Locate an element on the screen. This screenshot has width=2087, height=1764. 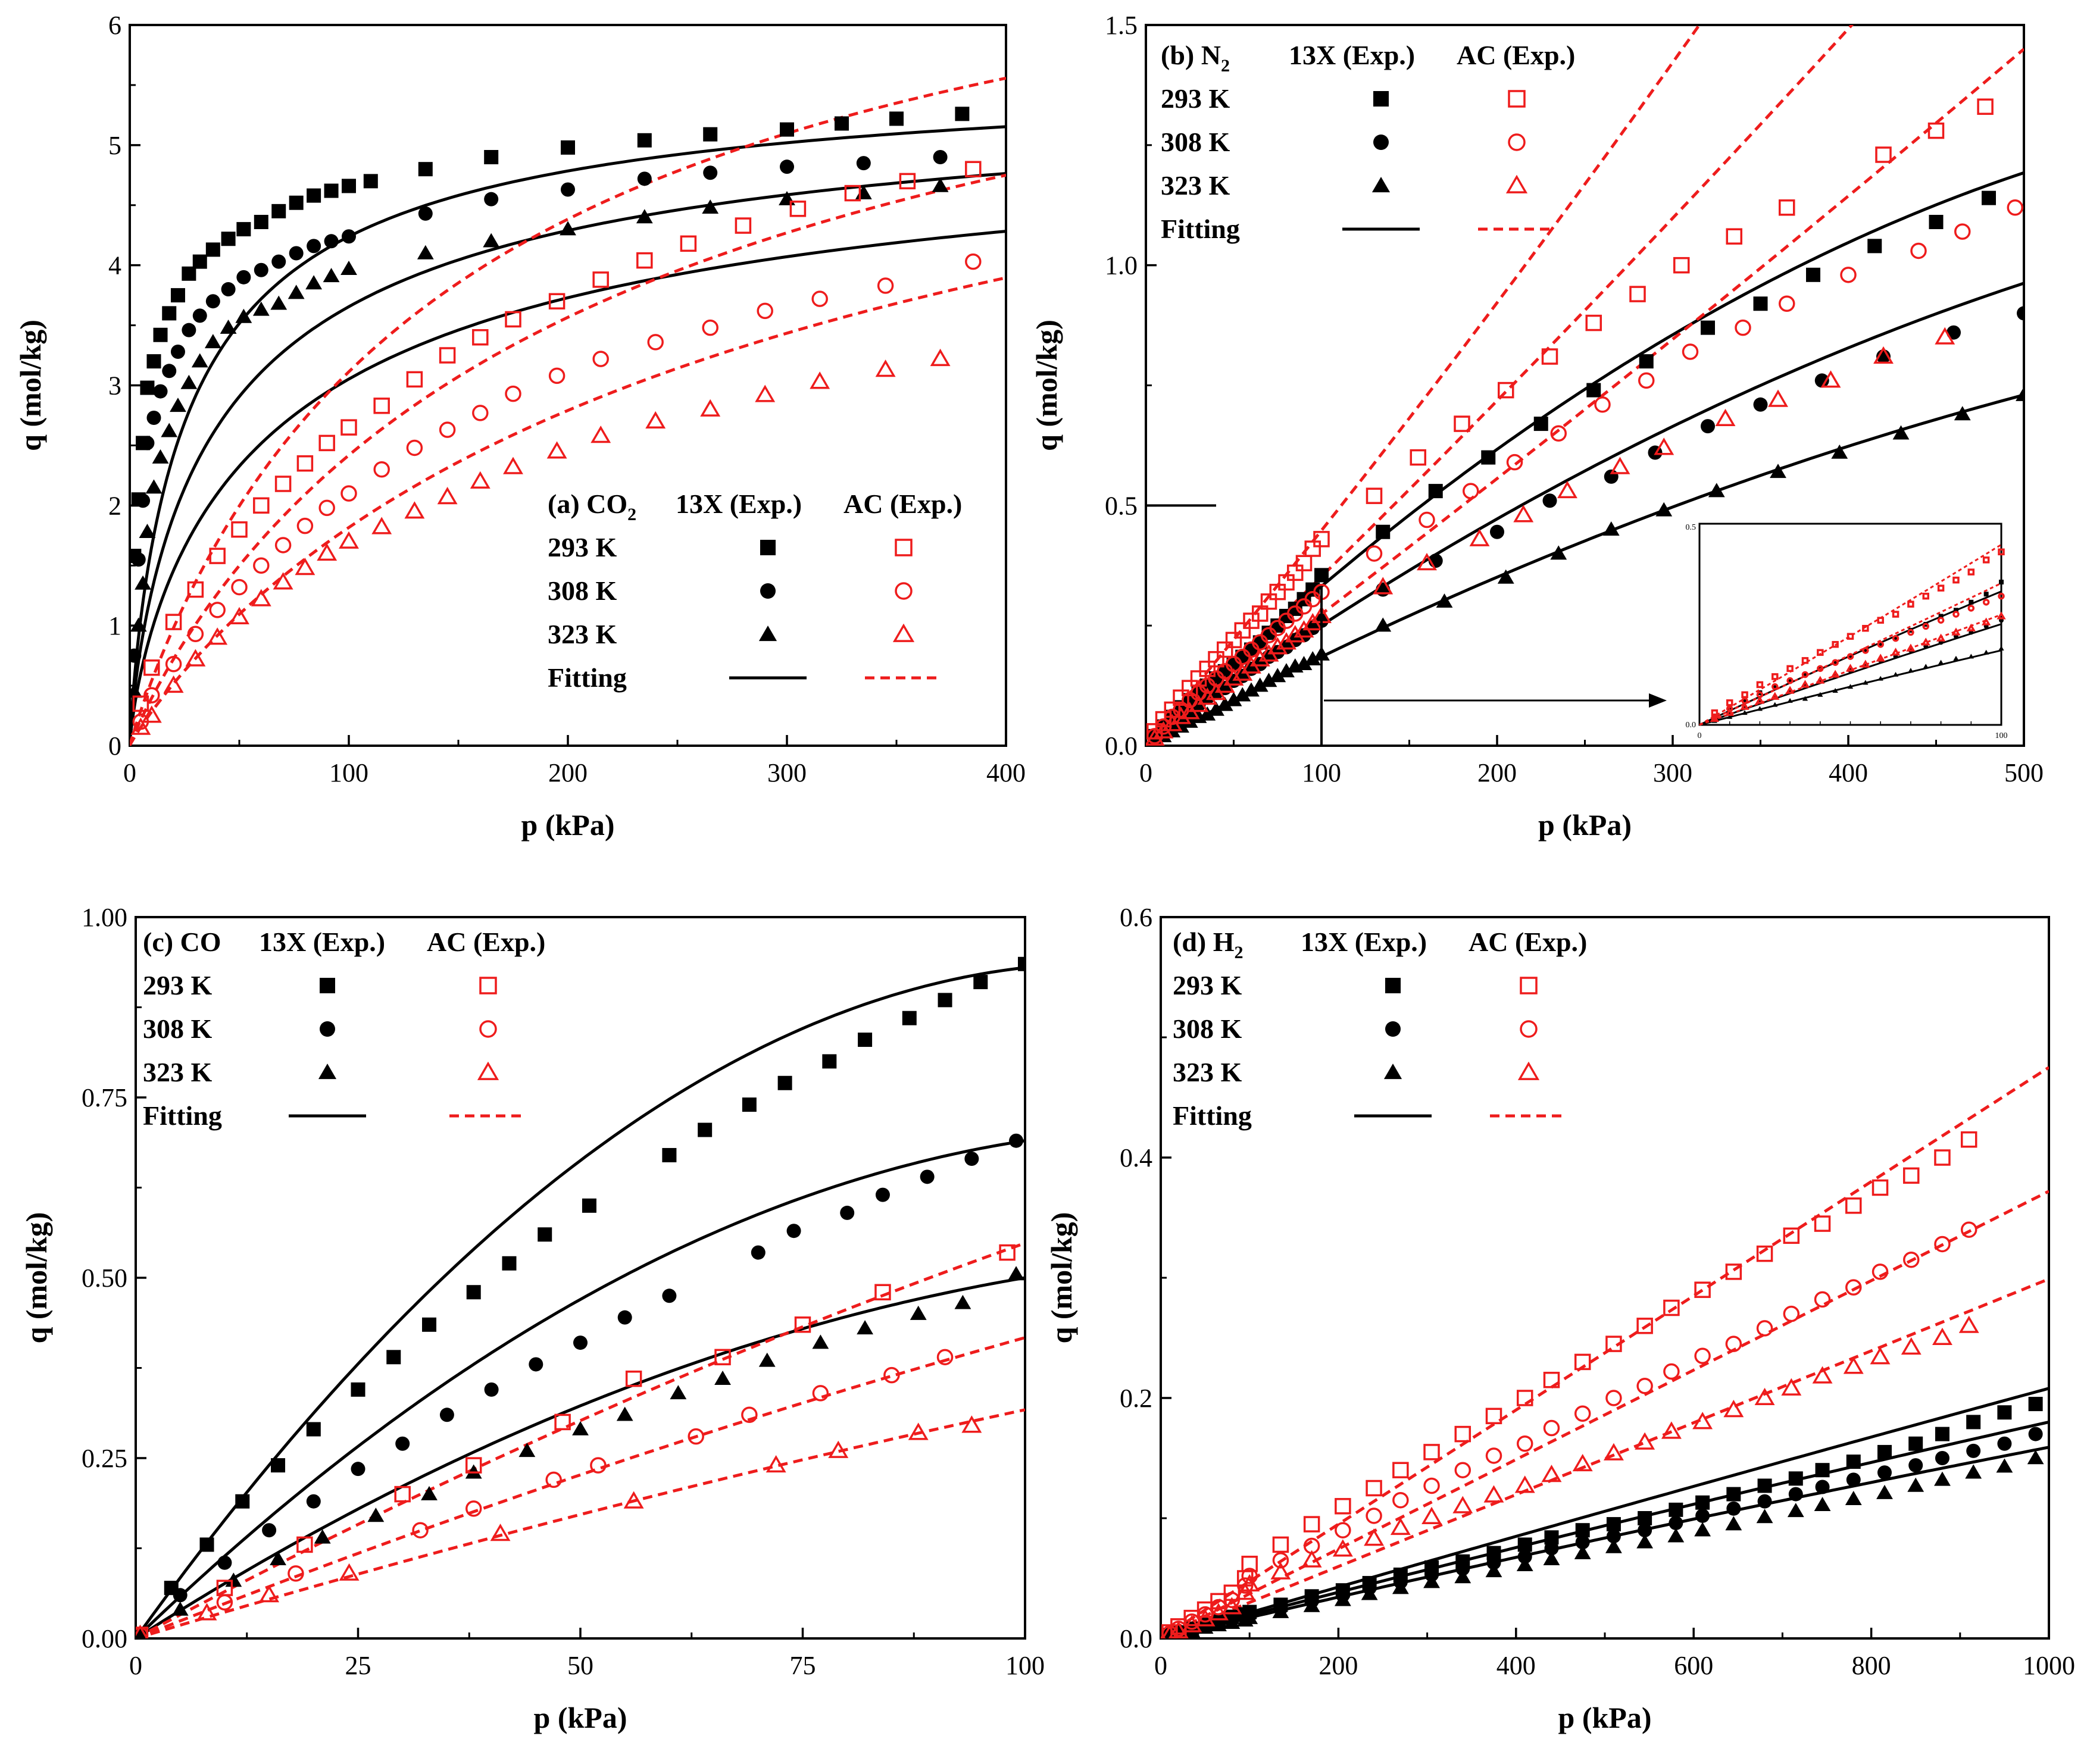
y-tick-label: 5 is located at coordinates (114, 145).